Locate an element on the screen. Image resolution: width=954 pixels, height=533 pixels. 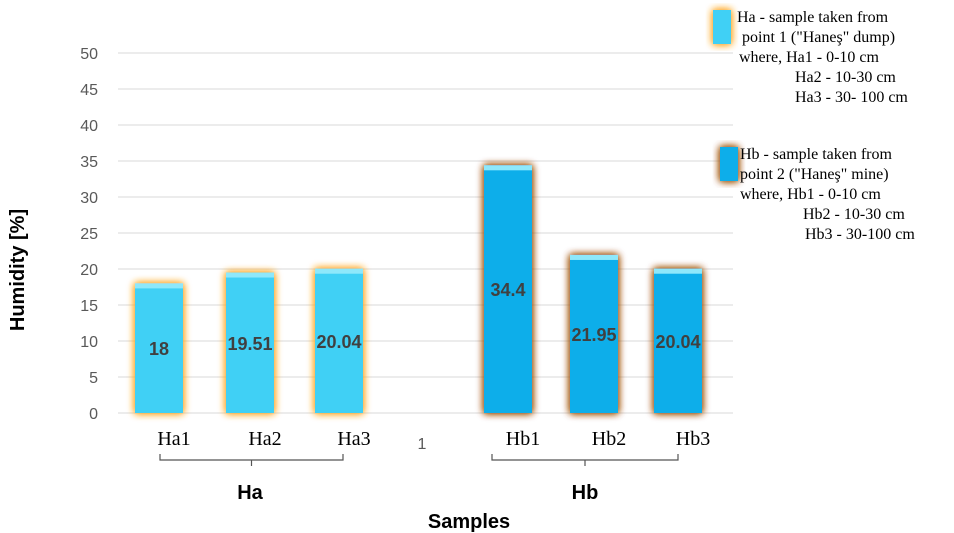
bar-ha3 is located at coordinates (339, 340).